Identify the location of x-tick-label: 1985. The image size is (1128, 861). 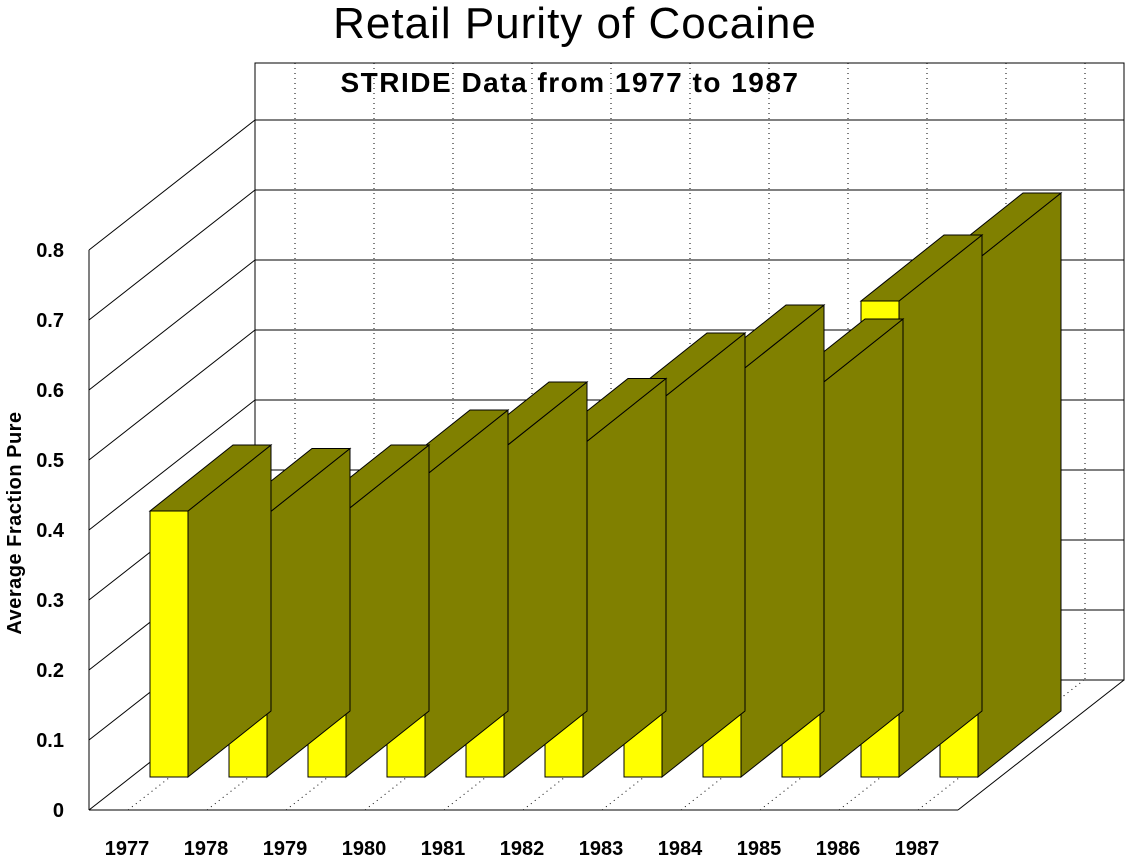
(759, 849).